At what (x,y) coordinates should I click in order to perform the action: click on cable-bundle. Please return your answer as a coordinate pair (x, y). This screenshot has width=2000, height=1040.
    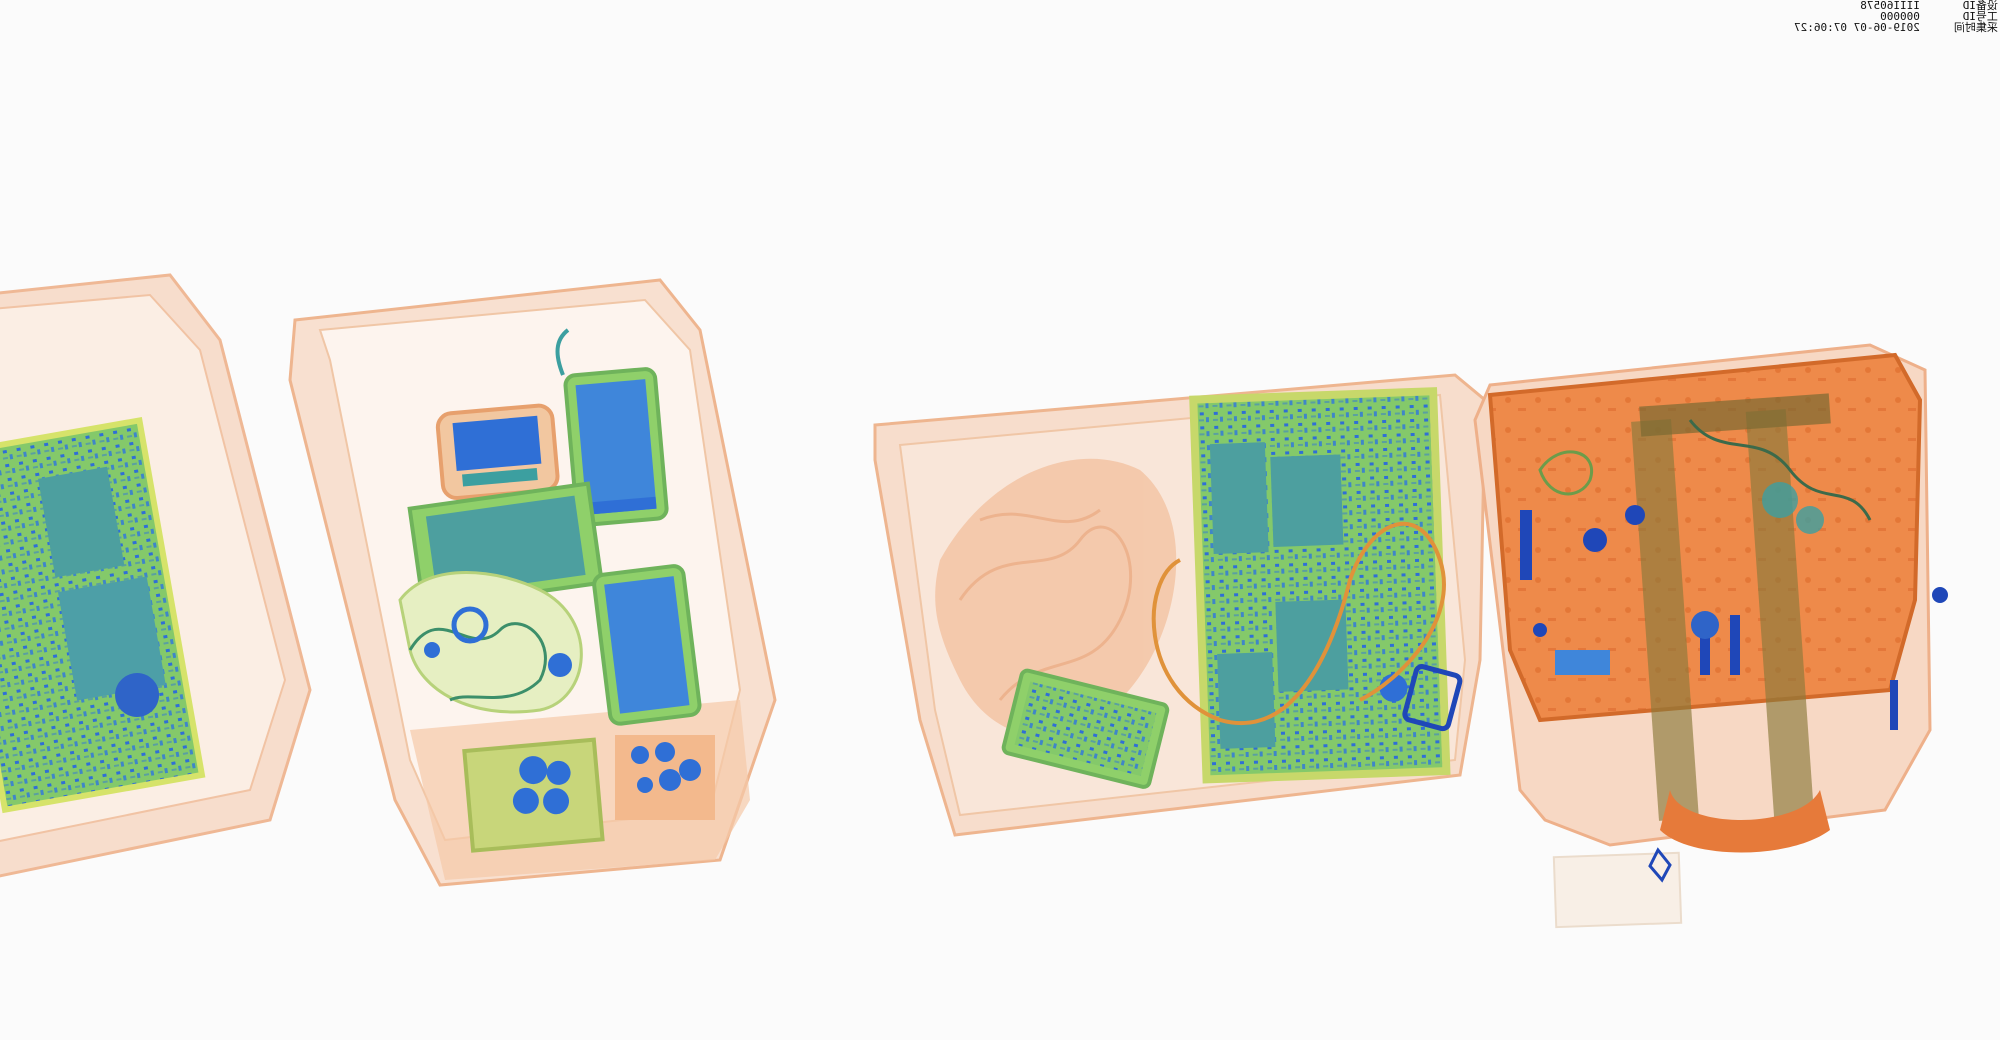
    Looking at the image, I should click on (490, 642).